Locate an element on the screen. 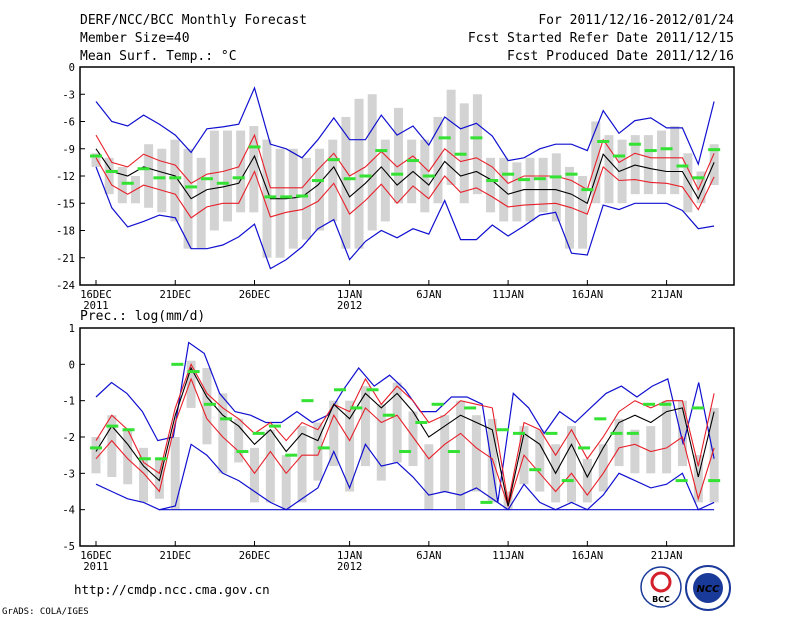 This screenshot has width=800, height=618. temp-ytick-label-2: -6 is located at coordinates (68, 123).